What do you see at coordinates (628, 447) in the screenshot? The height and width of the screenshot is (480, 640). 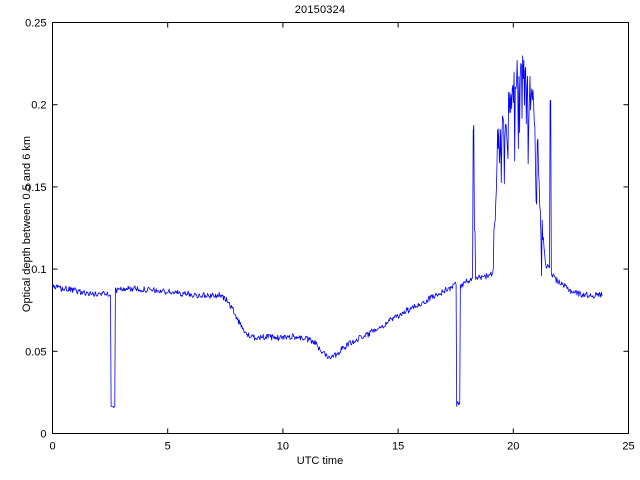 I see `x-tick-label: 25` at bounding box center [628, 447].